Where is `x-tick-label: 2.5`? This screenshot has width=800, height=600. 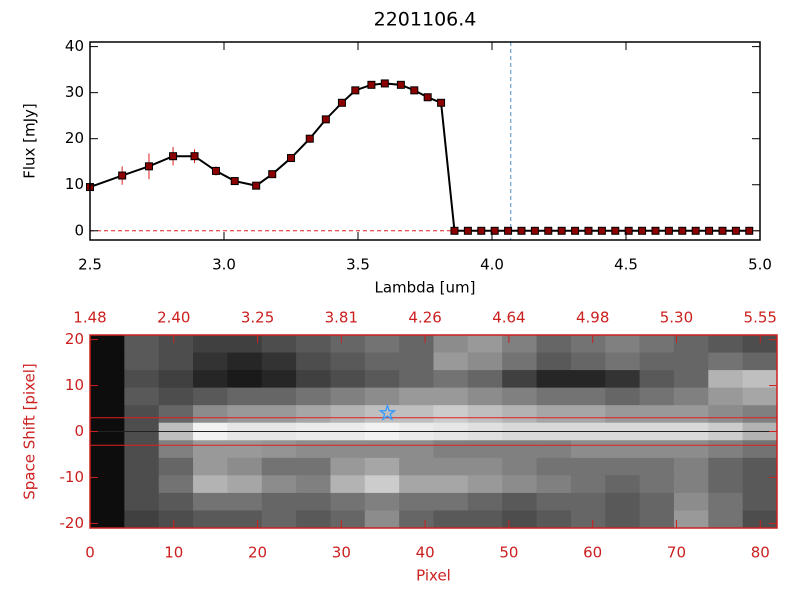
x-tick-label: 2.5 is located at coordinates (90, 265).